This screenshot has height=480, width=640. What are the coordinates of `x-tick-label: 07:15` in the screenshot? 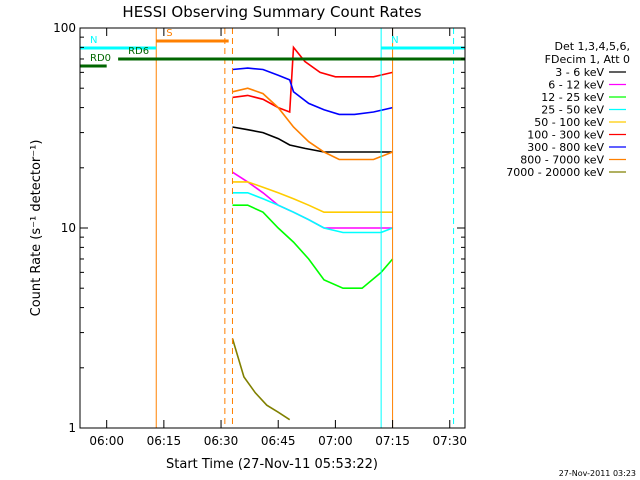 It's located at (392, 441).